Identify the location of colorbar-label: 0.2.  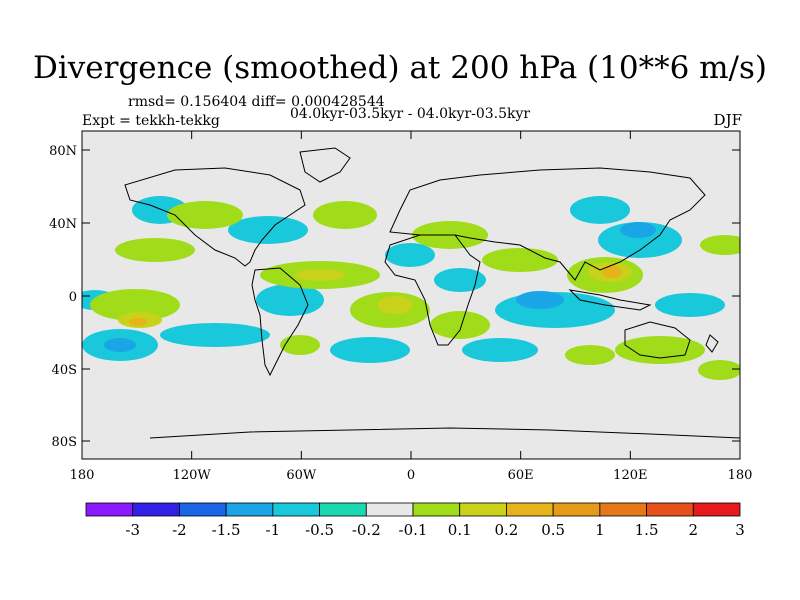
(506, 530).